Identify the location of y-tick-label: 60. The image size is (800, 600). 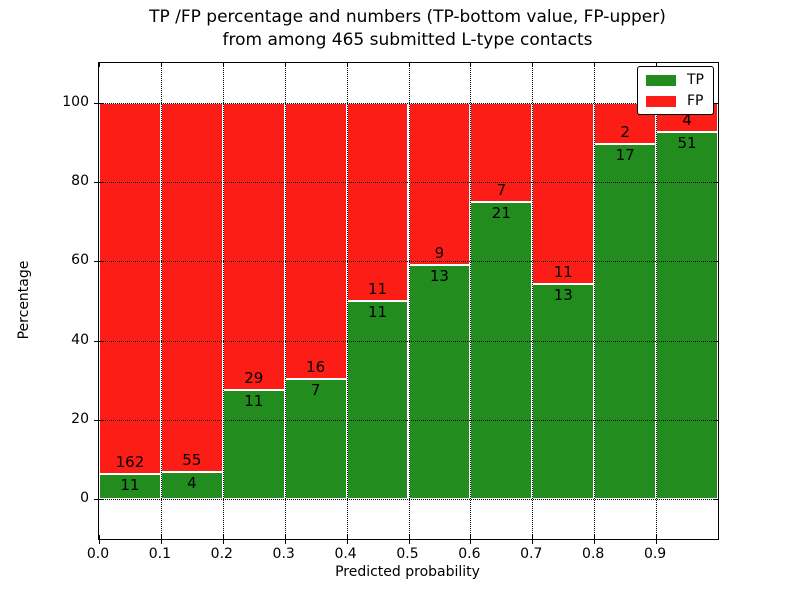
(80, 260).